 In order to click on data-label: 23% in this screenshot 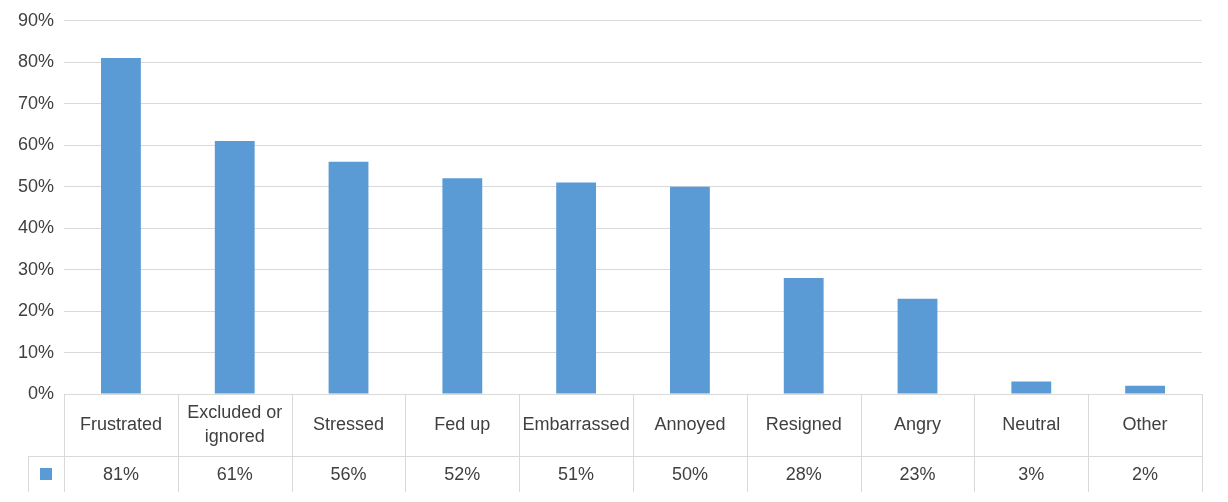, I will do `click(917, 473)`.